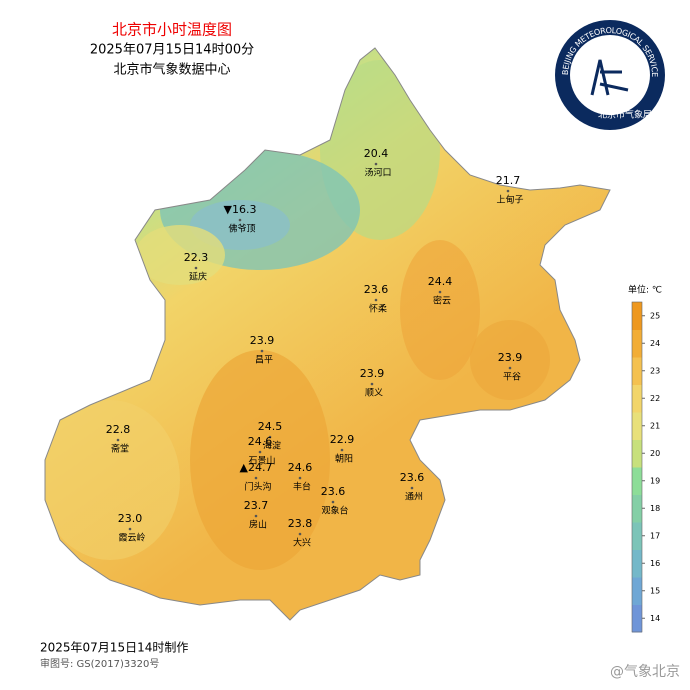 The image size is (690, 690). What do you see at coordinates (99, 663) in the screenshot?
I see `footer-approval: 审图号: GS(2017)3320号` at bounding box center [99, 663].